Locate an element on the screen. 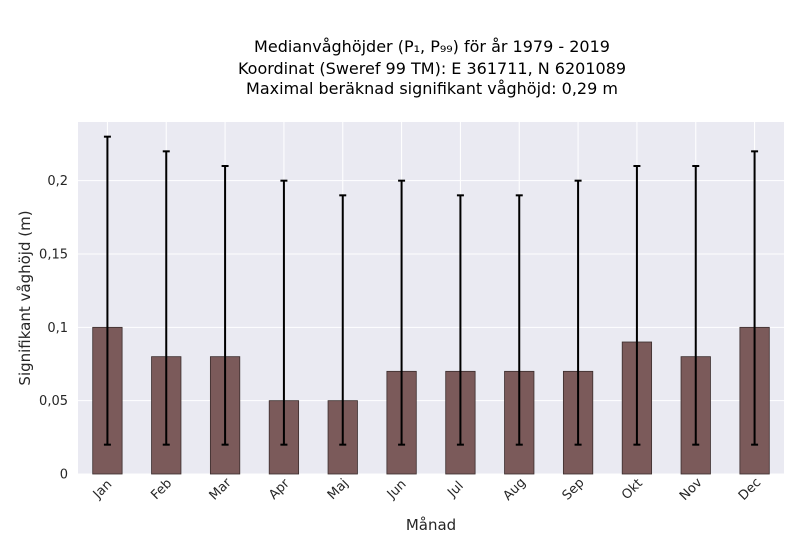 This screenshot has height=550, width=800. error-bar-jul is located at coordinates (460, 320).